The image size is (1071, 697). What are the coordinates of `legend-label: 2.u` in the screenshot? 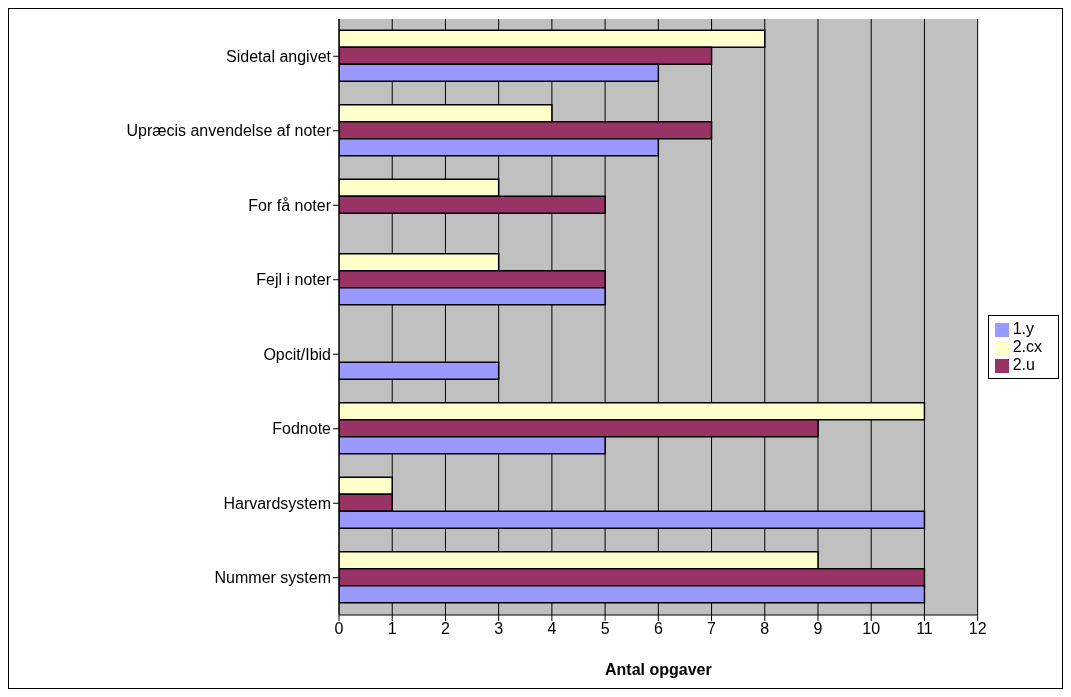 It's located at (1023, 364).